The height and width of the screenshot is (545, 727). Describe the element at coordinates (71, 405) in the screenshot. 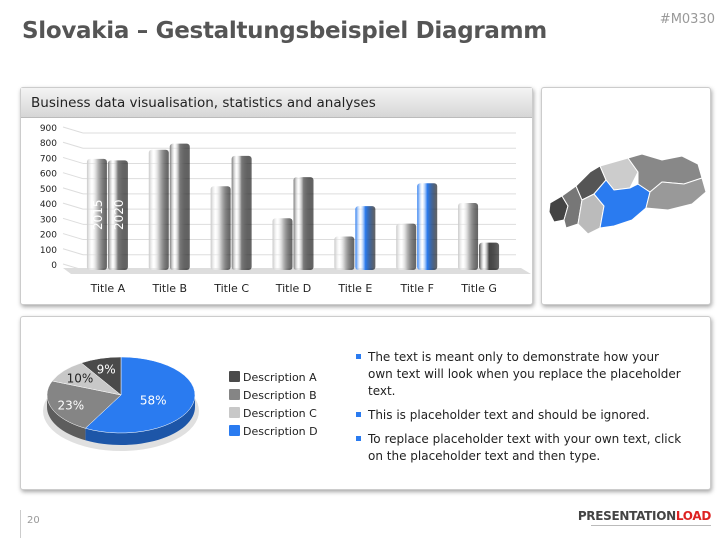

I see `pie-data-label: 23%` at that location.